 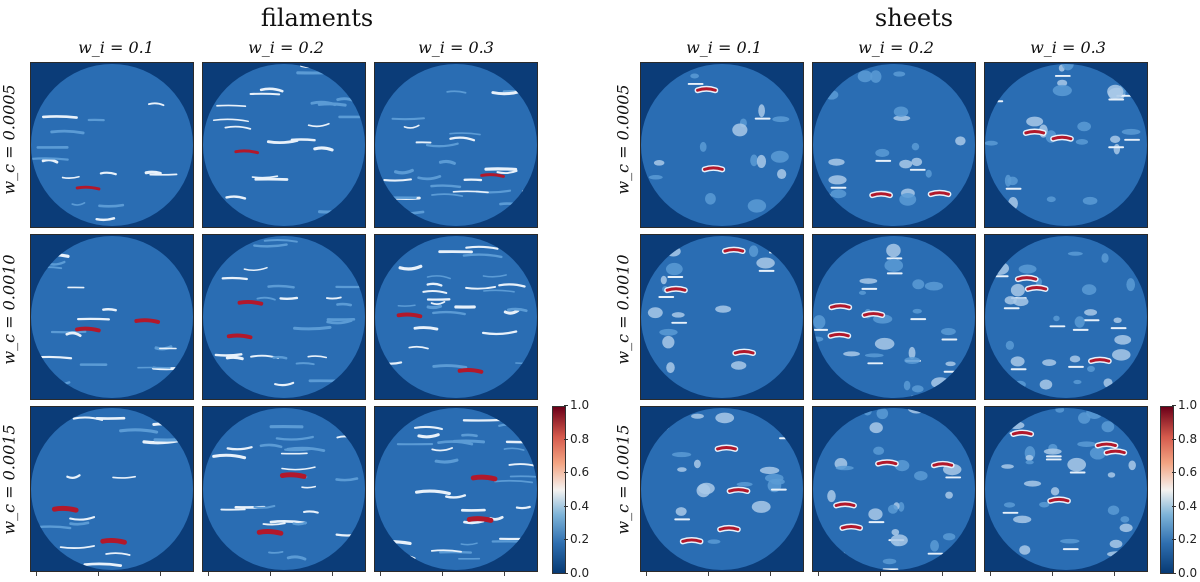 What do you see at coordinates (284, 145) in the screenshot?
I see `panel-filaments-r1-c2` at bounding box center [284, 145].